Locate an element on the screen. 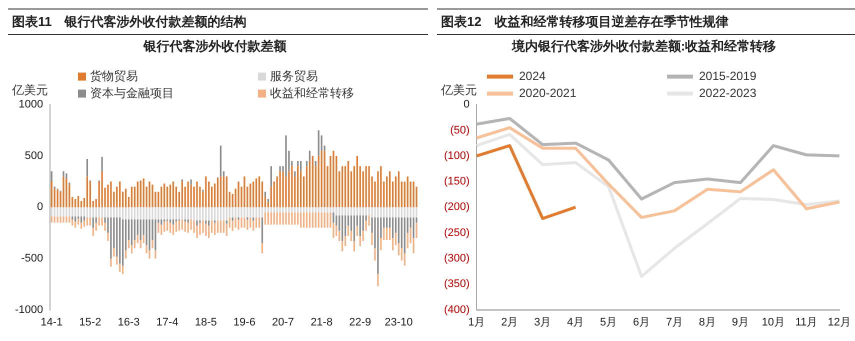  y-tick-label: -500 is located at coordinates (32, 258).